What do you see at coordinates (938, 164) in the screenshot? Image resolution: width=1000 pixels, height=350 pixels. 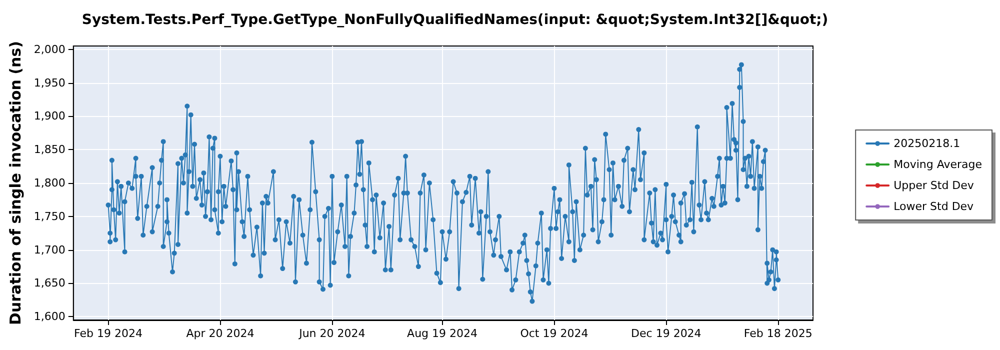 I see `legend-label: Moving Average` at bounding box center [938, 164].